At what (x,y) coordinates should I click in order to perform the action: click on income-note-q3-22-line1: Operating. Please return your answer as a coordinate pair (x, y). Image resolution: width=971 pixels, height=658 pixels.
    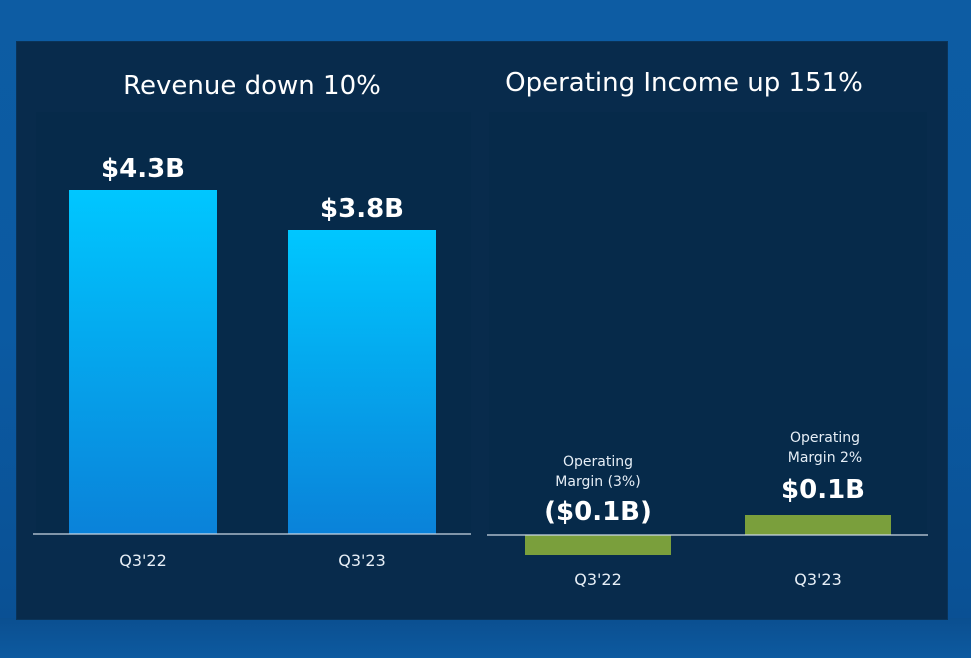
    Looking at the image, I should click on (598, 462).